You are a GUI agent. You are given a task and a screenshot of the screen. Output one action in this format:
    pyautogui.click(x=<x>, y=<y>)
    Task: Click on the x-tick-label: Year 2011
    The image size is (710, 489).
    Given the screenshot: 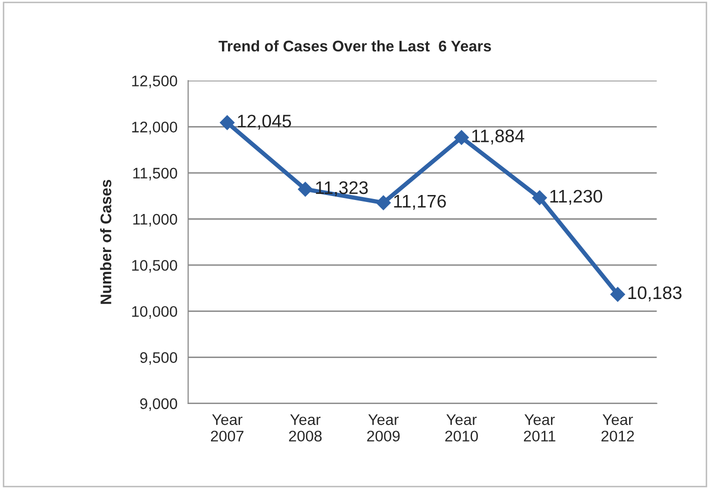 What is the action you would take?
    pyautogui.click(x=540, y=428)
    